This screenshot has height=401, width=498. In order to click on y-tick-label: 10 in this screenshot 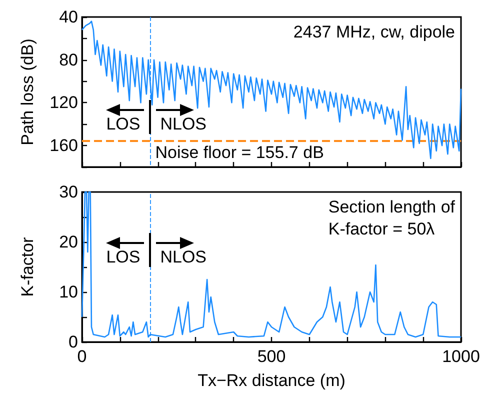, I will do `click(68, 292)`.